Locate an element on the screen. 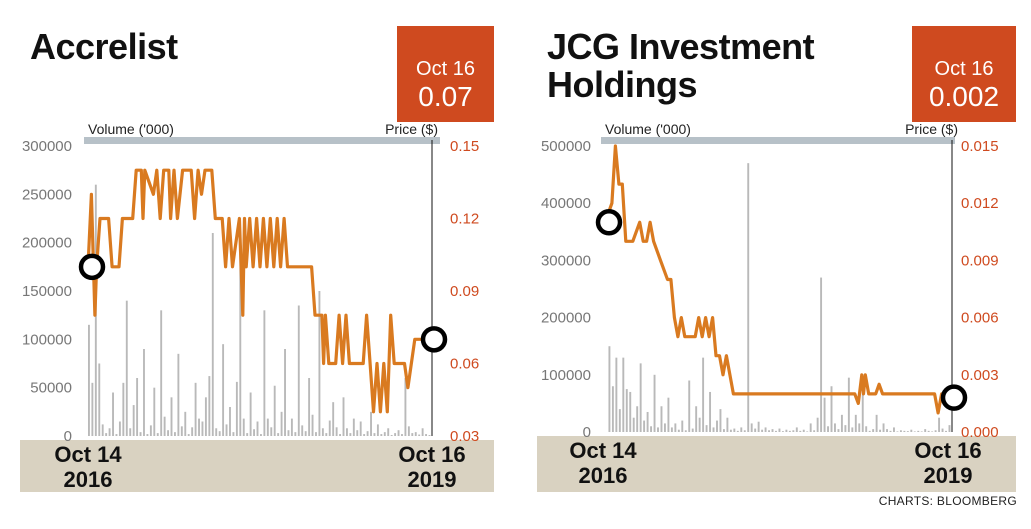 The width and height of the screenshot is (1031, 529). chart-credit: CHARTS: BLOOMBERG is located at coordinates (947, 501).